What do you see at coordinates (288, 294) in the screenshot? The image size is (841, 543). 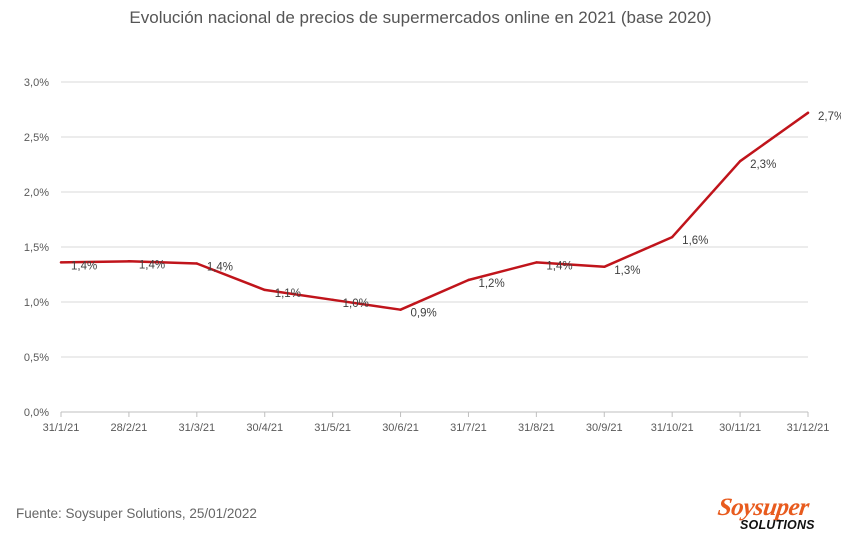 I see `data-label: 1,1%` at bounding box center [288, 294].